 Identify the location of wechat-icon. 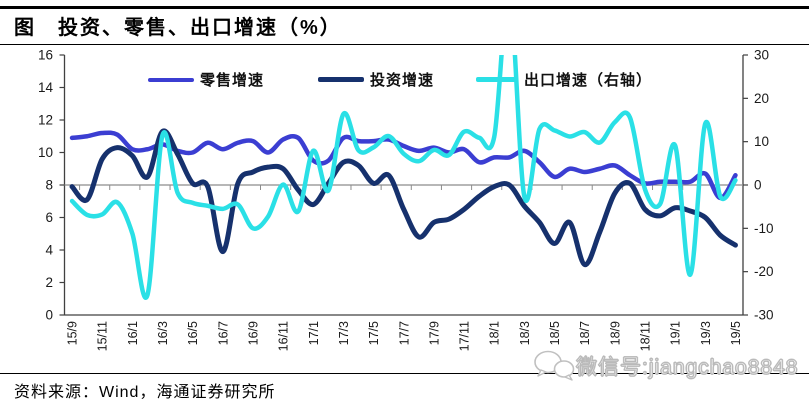
(554, 365).